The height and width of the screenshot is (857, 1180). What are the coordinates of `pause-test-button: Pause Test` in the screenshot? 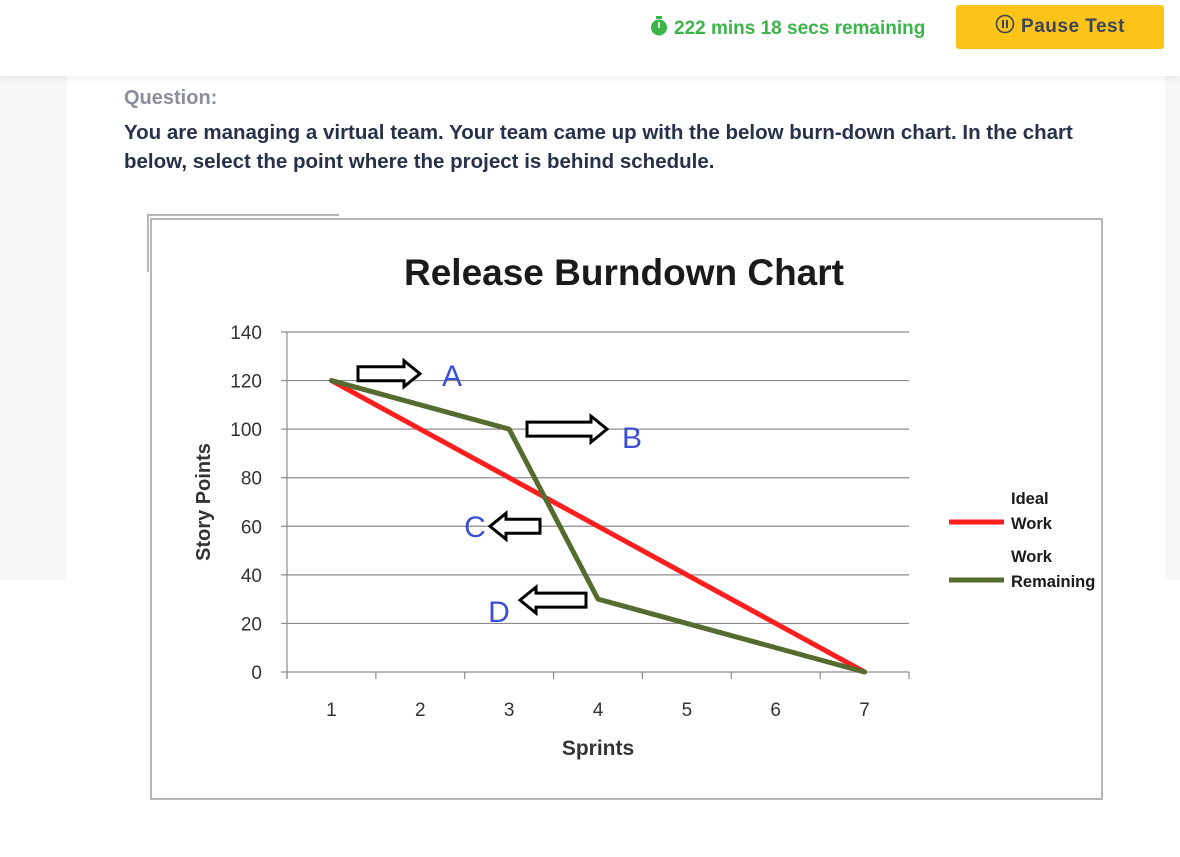 It's located at (1060, 27).